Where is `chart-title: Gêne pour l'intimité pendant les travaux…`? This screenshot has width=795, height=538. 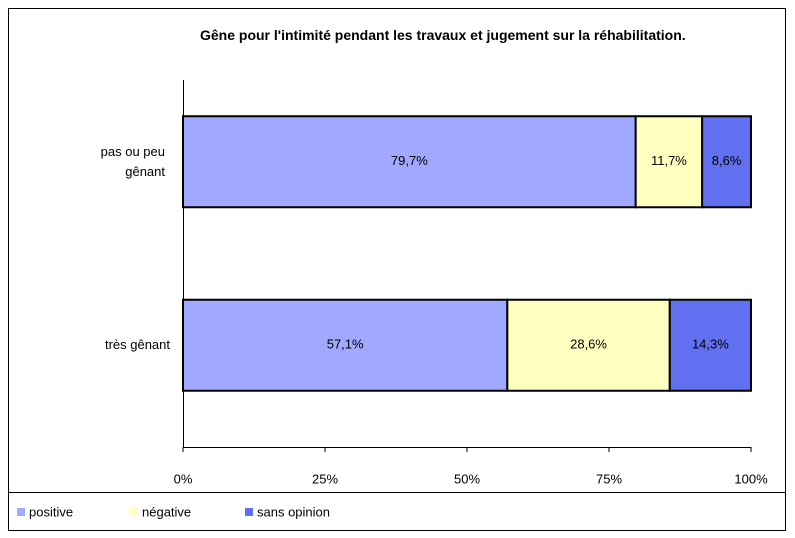
chart-title: Gêne pour l'intimité pendant les travaux… is located at coordinates (443, 35).